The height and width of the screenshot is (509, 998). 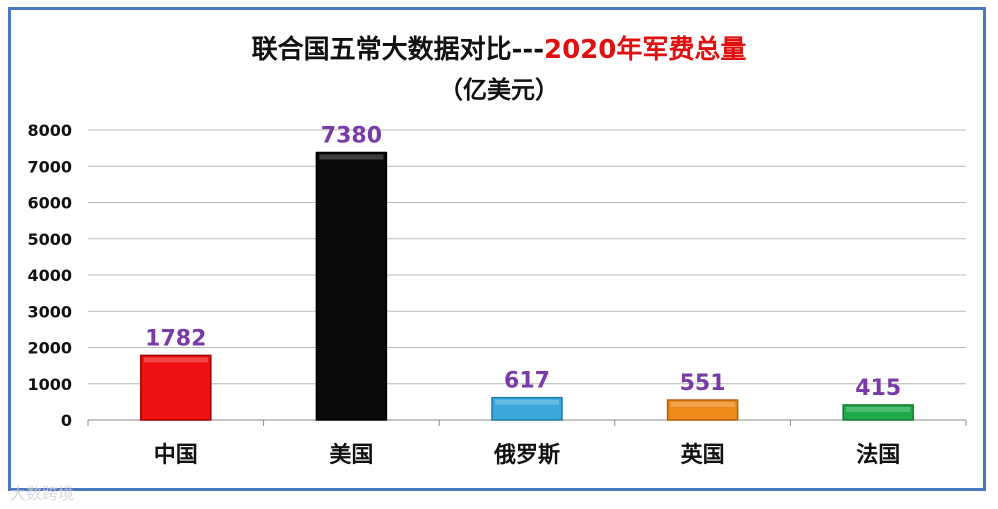 What do you see at coordinates (49, 384) in the screenshot?
I see `y-tick-label: 1000` at bounding box center [49, 384].